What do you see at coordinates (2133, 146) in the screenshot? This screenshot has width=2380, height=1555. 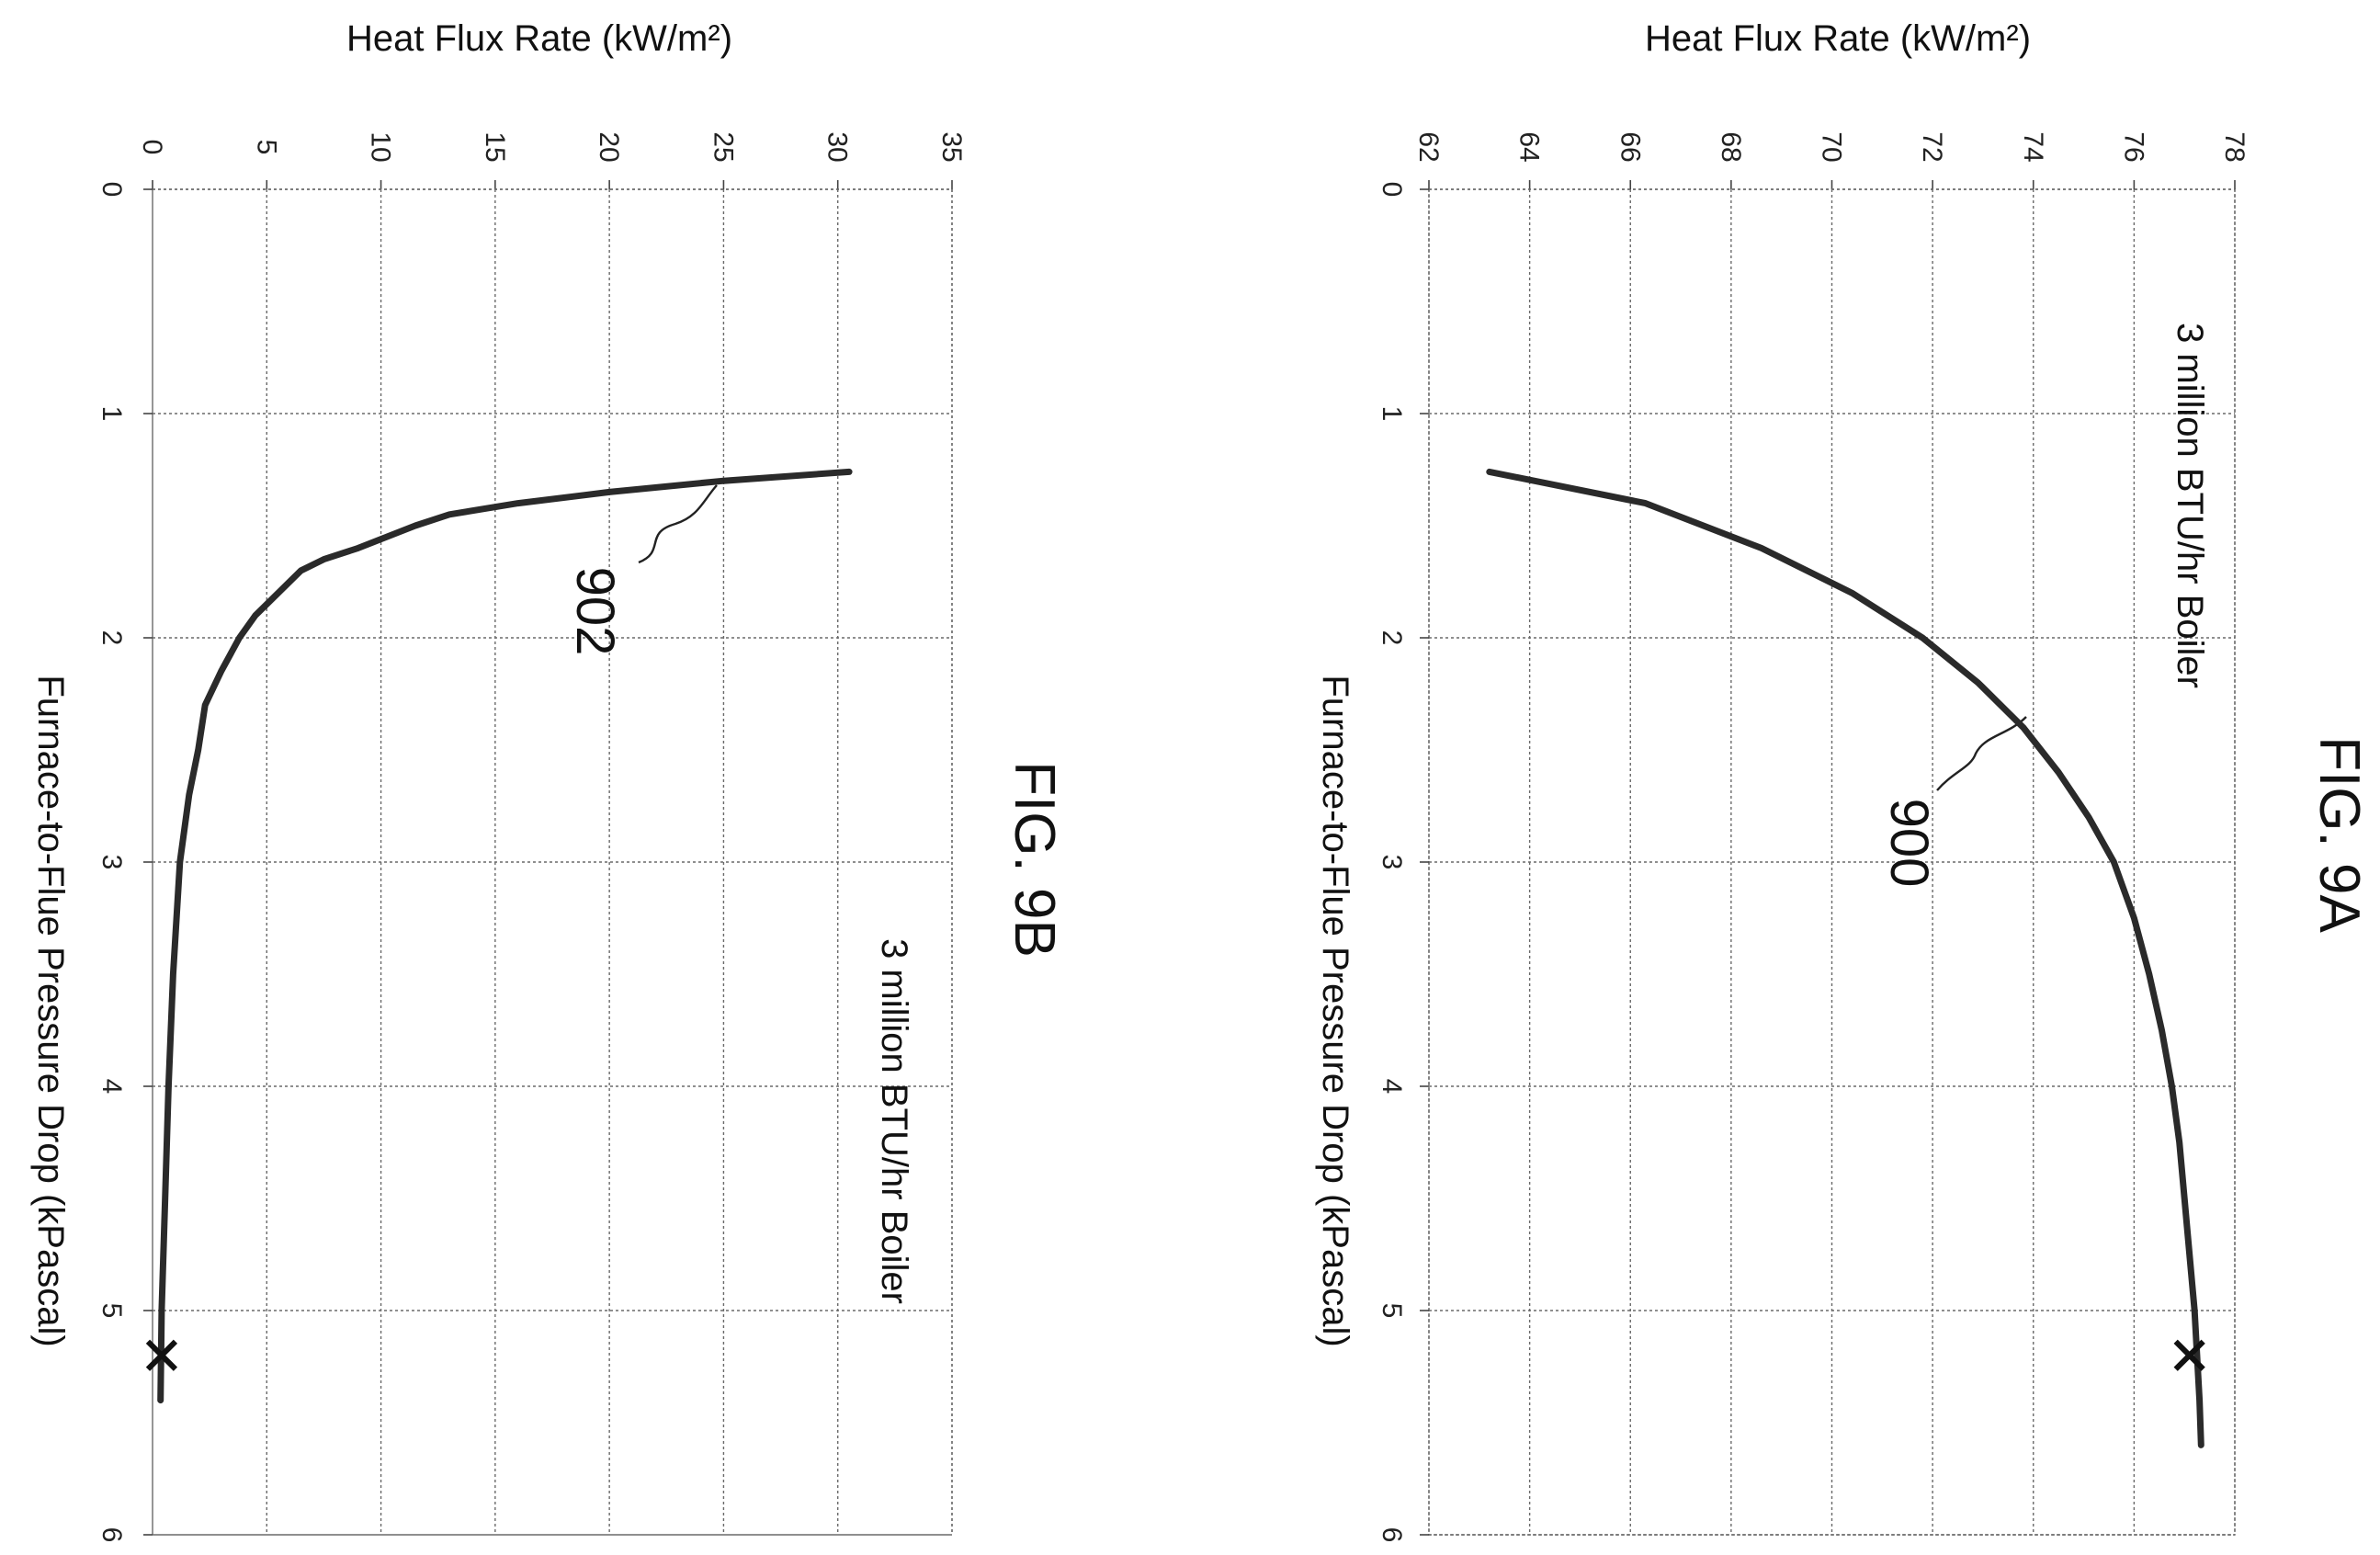 I see `y-tick-label: 76` at bounding box center [2133, 146].